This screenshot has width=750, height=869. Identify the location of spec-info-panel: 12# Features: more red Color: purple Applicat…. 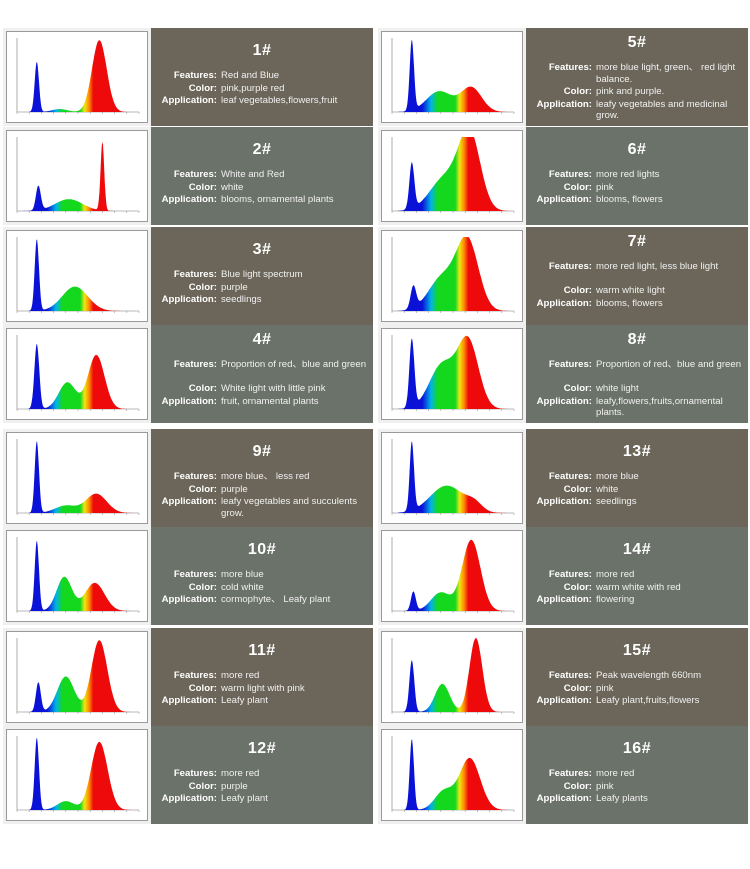
(262, 775).